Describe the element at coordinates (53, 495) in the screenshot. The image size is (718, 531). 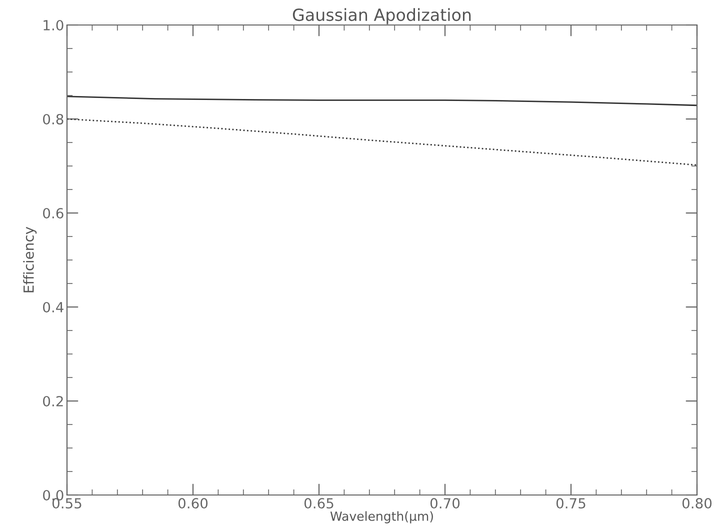
I see `y-tick-label: 0.0` at that location.